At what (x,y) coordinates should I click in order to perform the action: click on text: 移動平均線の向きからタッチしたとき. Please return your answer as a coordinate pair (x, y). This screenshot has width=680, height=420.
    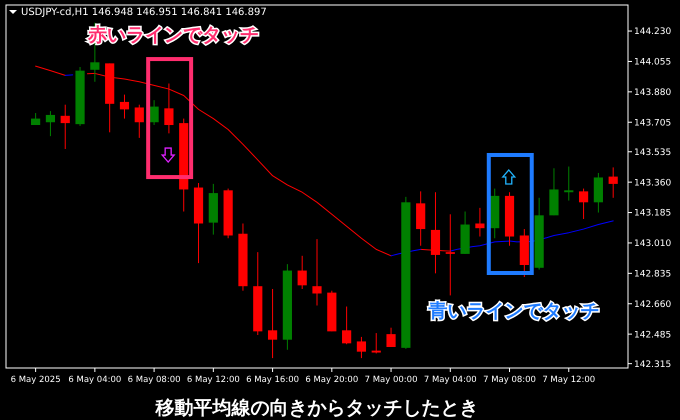
    Looking at the image, I should click on (316, 408).